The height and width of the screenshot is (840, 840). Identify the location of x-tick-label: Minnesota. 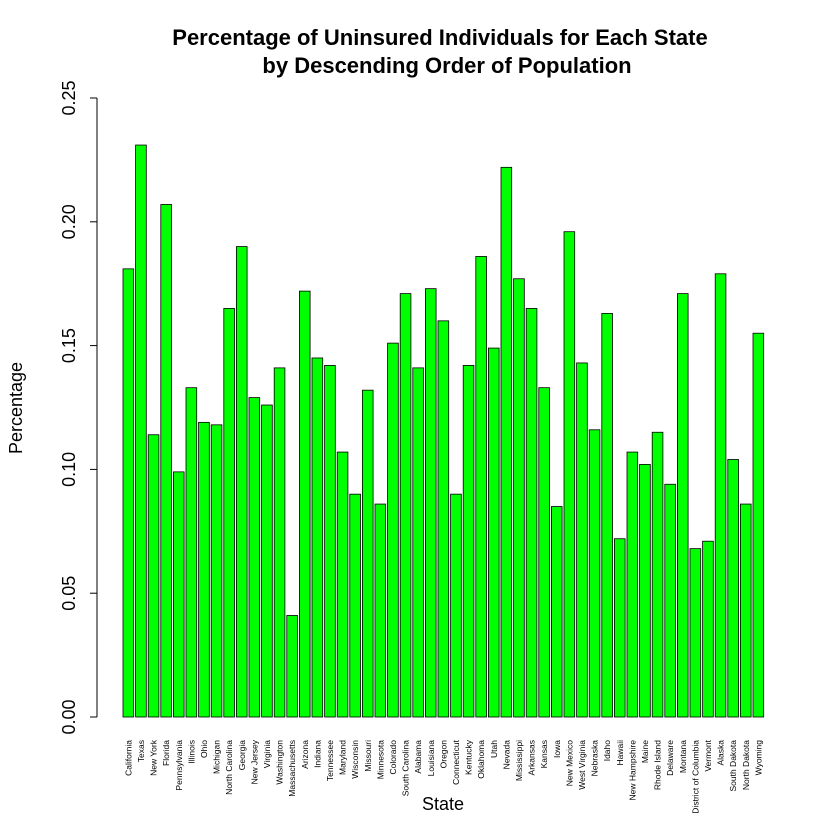
(380, 759).